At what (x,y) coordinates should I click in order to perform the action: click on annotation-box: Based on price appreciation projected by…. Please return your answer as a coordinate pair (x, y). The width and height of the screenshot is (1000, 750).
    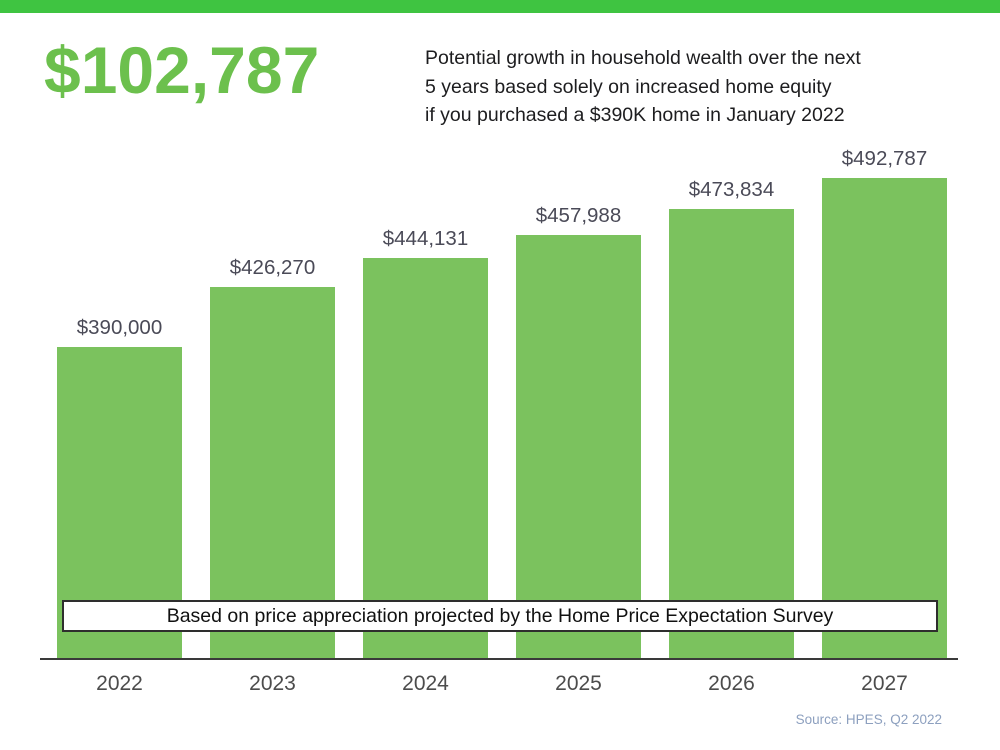
    Looking at the image, I should click on (500, 616).